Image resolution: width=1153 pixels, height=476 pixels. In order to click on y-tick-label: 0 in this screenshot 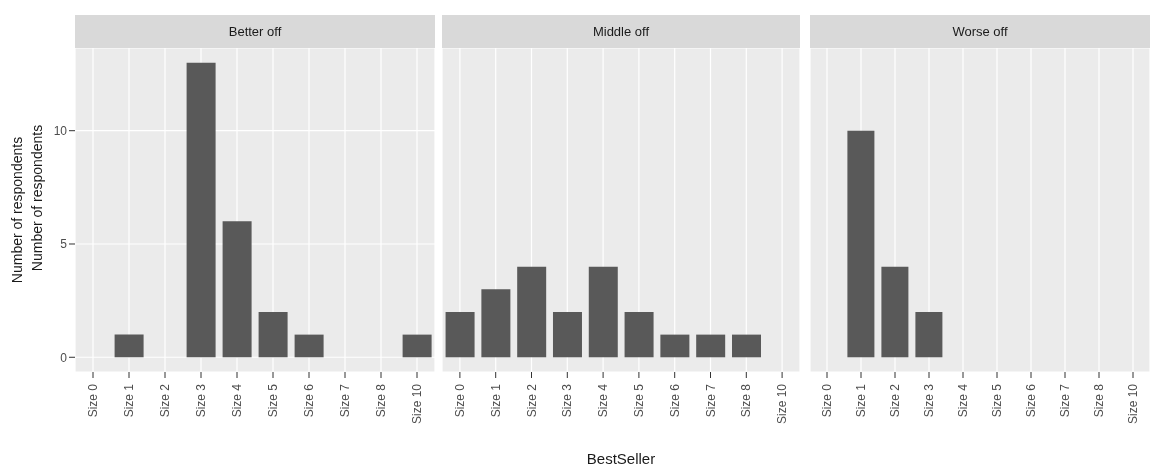, I will do `click(64, 357)`.